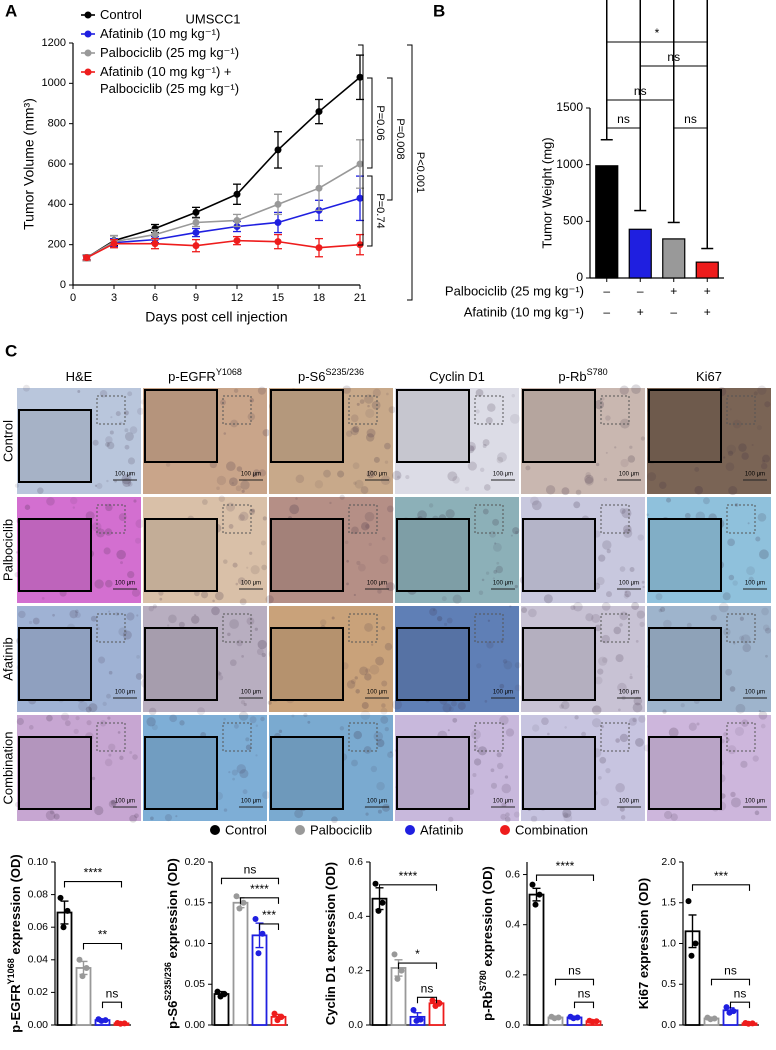  I want to click on treatment-sign: –, so click(640, 291).